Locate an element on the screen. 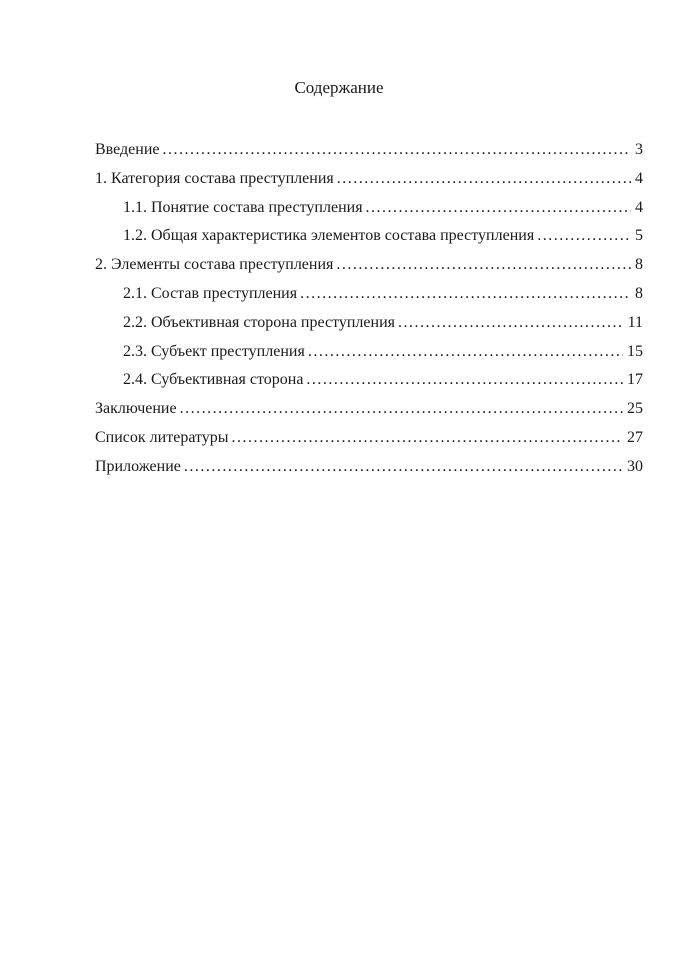 The height and width of the screenshot is (960, 678). toc-entry: 2.2. Объективная сторона преступления 11 is located at coordinates (369, 328).